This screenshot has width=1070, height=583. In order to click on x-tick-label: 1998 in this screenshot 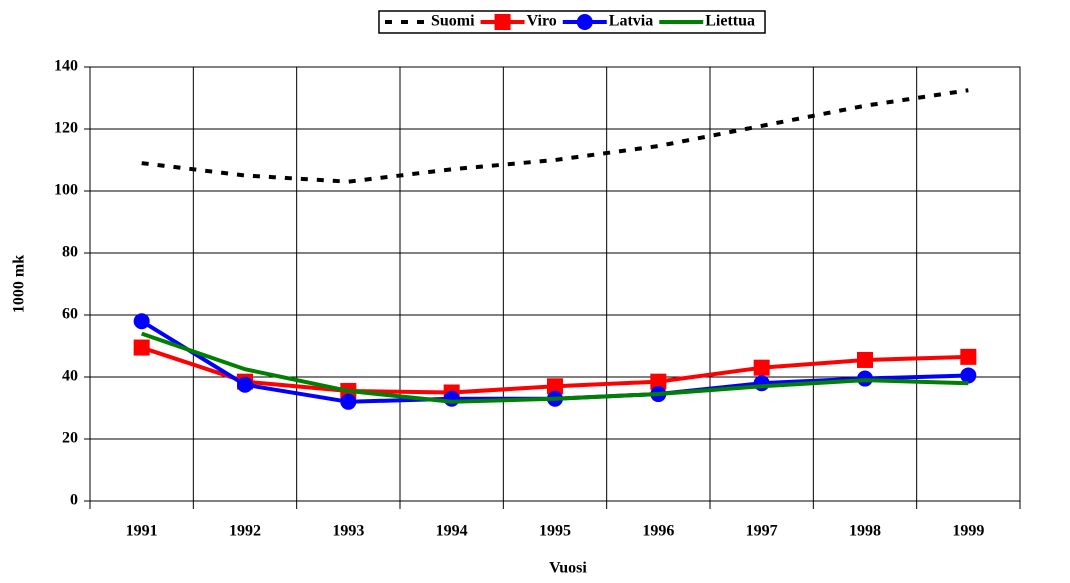, I will do `click(865, 531)`.